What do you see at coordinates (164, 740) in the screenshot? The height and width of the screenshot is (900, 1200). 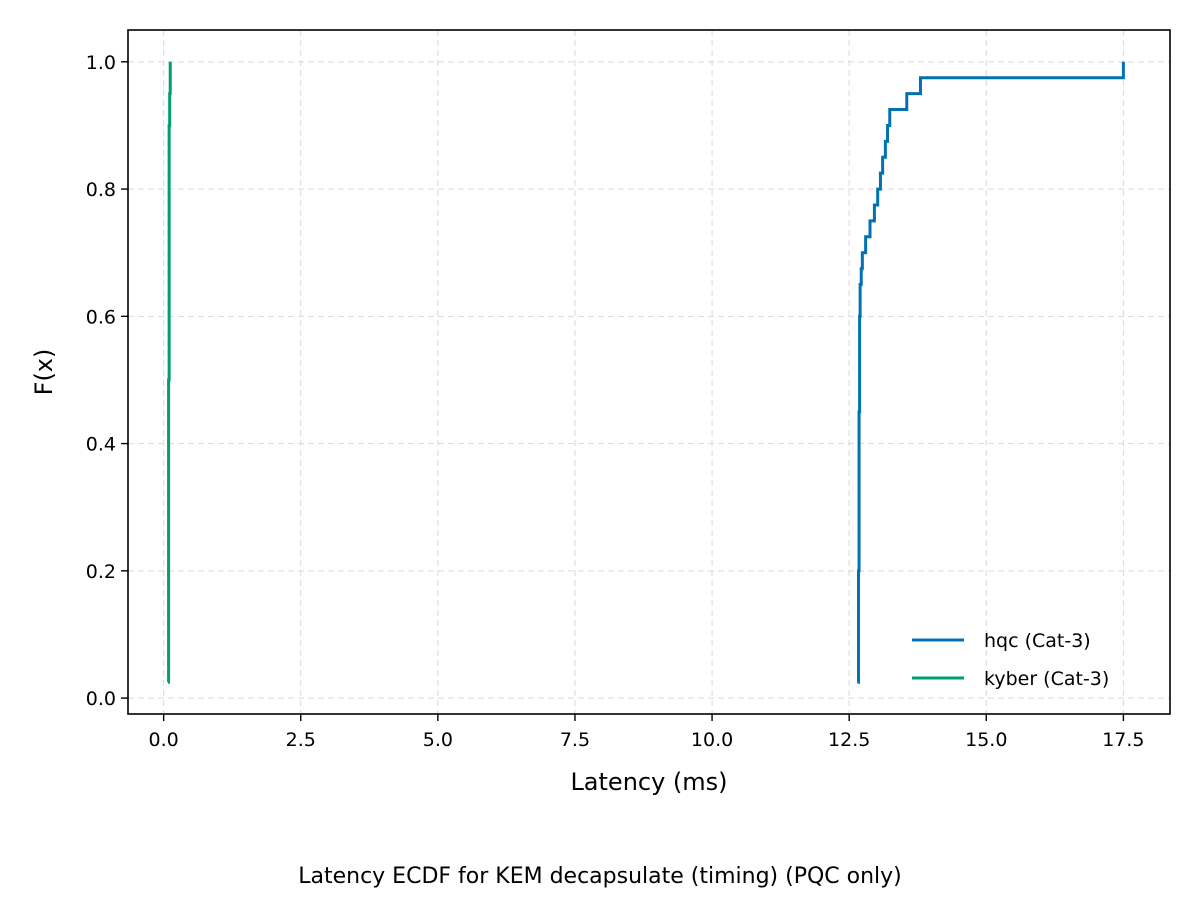 I see `x-tick-label: 0.0` at bounding box center [164, 740].